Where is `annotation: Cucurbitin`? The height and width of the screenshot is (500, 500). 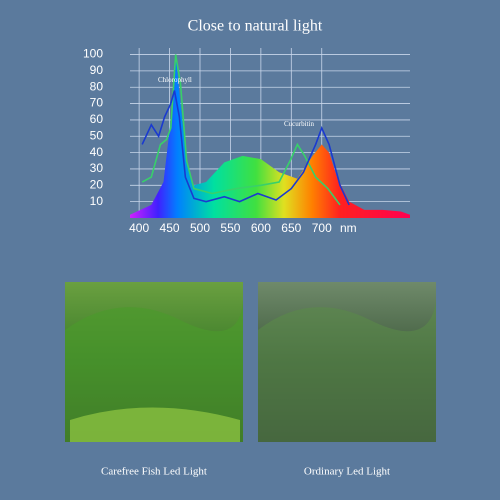
annotation: Cucurbitin is located at coordinates (299, 124).